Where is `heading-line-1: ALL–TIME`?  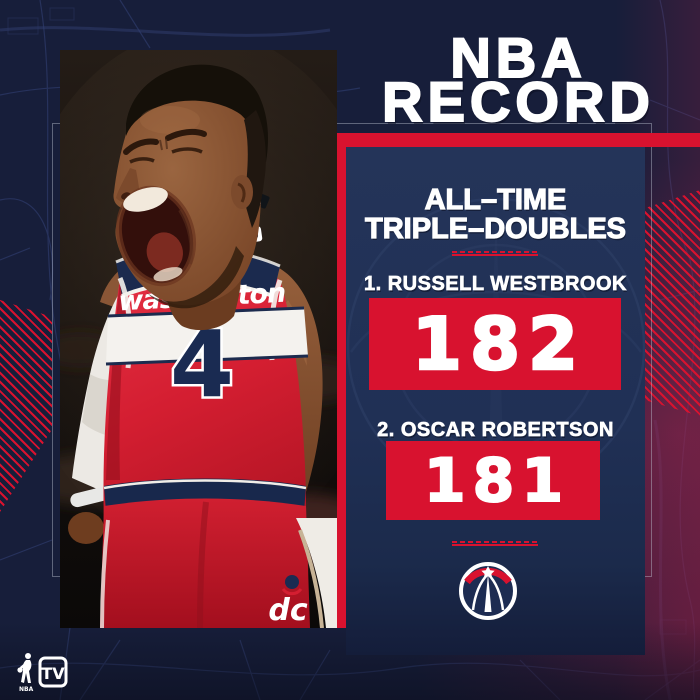 heading-line-1: ALL–TIME is located at coordinates (495, 200).